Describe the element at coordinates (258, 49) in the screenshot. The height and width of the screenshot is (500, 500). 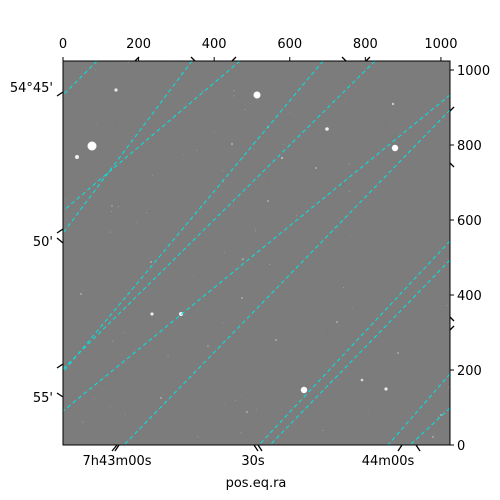
I see `top-pixel-axis: 0 200 400 600 800 1000` at that location.